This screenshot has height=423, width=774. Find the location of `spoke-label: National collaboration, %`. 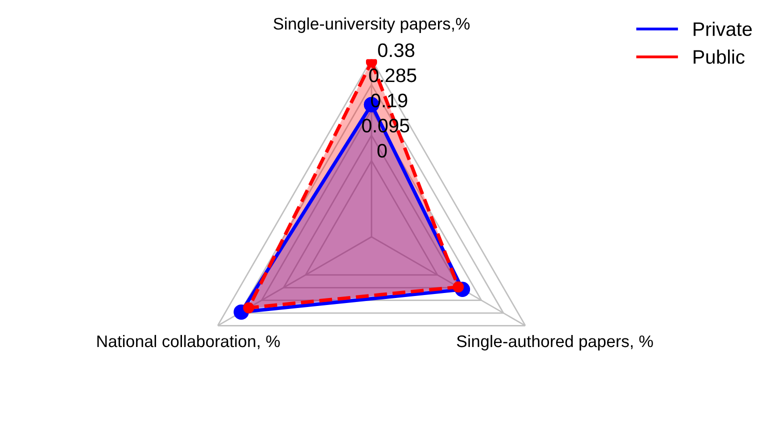

spoke-label: National collaboration, % is located at coordinates (188, 342).